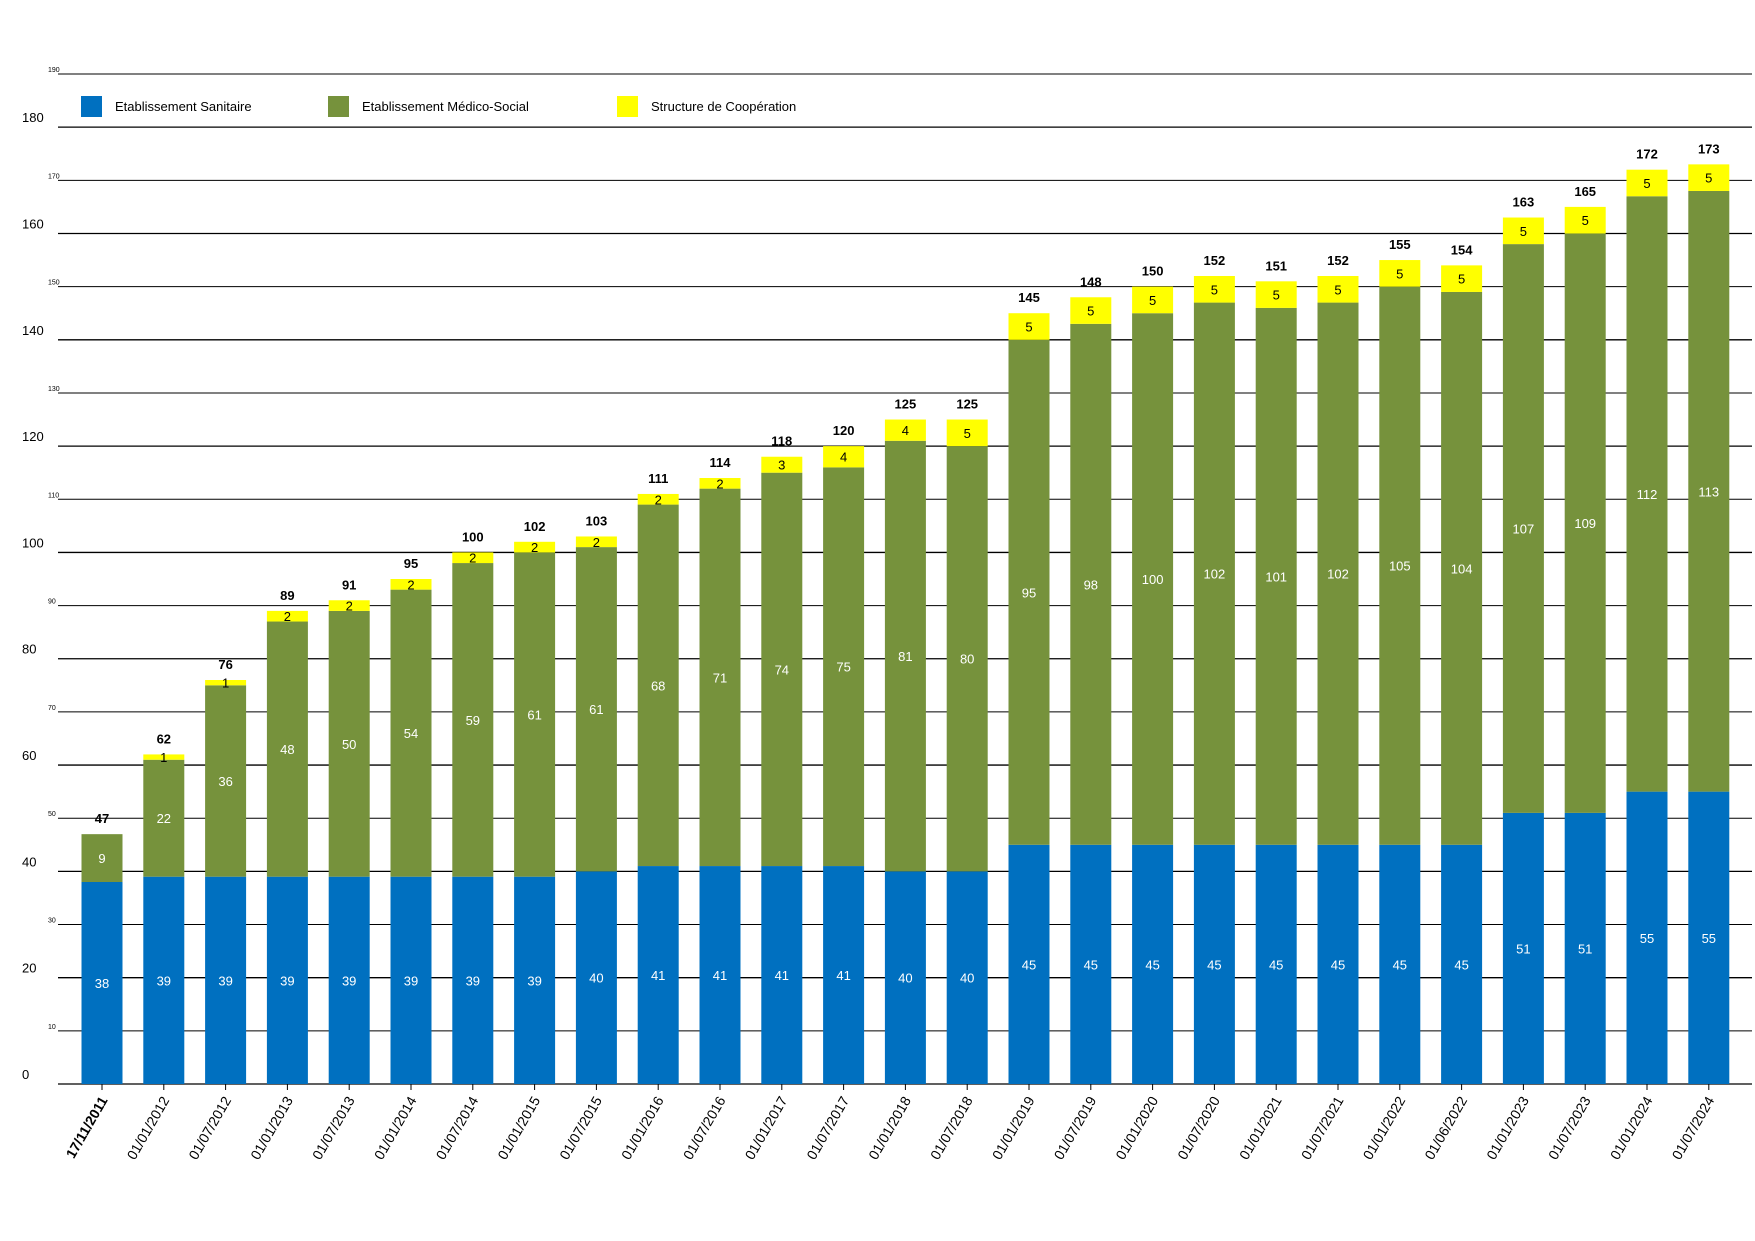 The image size is (1755, 1241). Describe the element at coordinates (1647, 154) in the screenshot. I see `total-label: 172` at that location.